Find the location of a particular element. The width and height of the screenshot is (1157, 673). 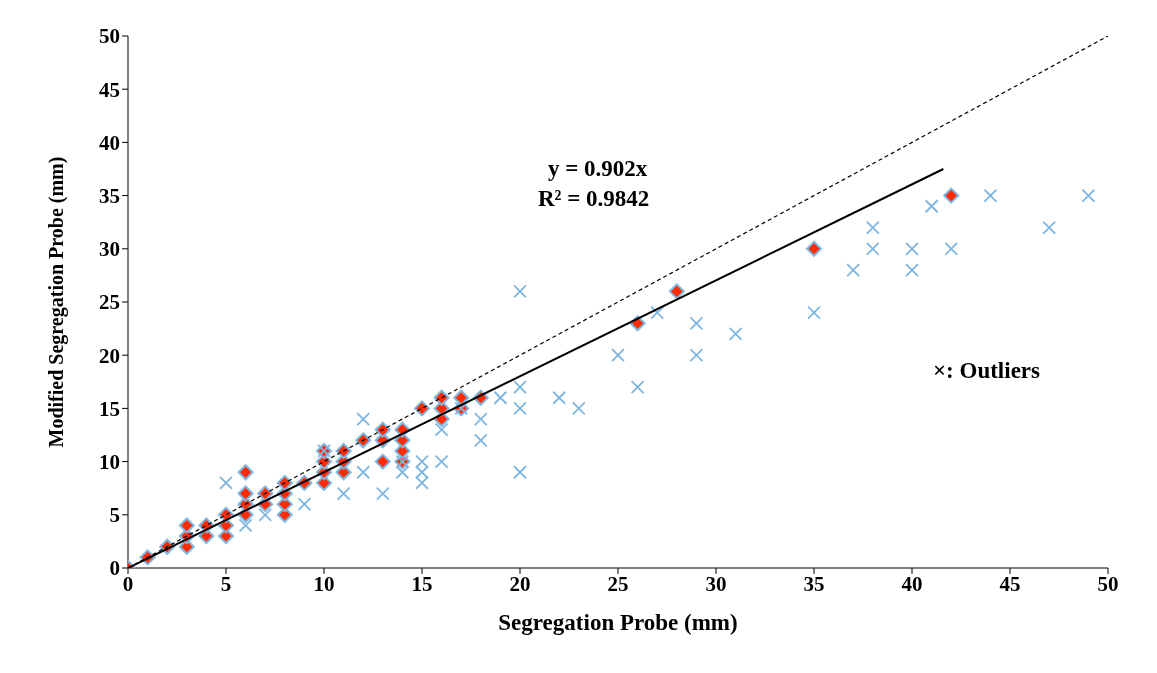

x-tick-label: 10 is located at coordinates (324, 583).